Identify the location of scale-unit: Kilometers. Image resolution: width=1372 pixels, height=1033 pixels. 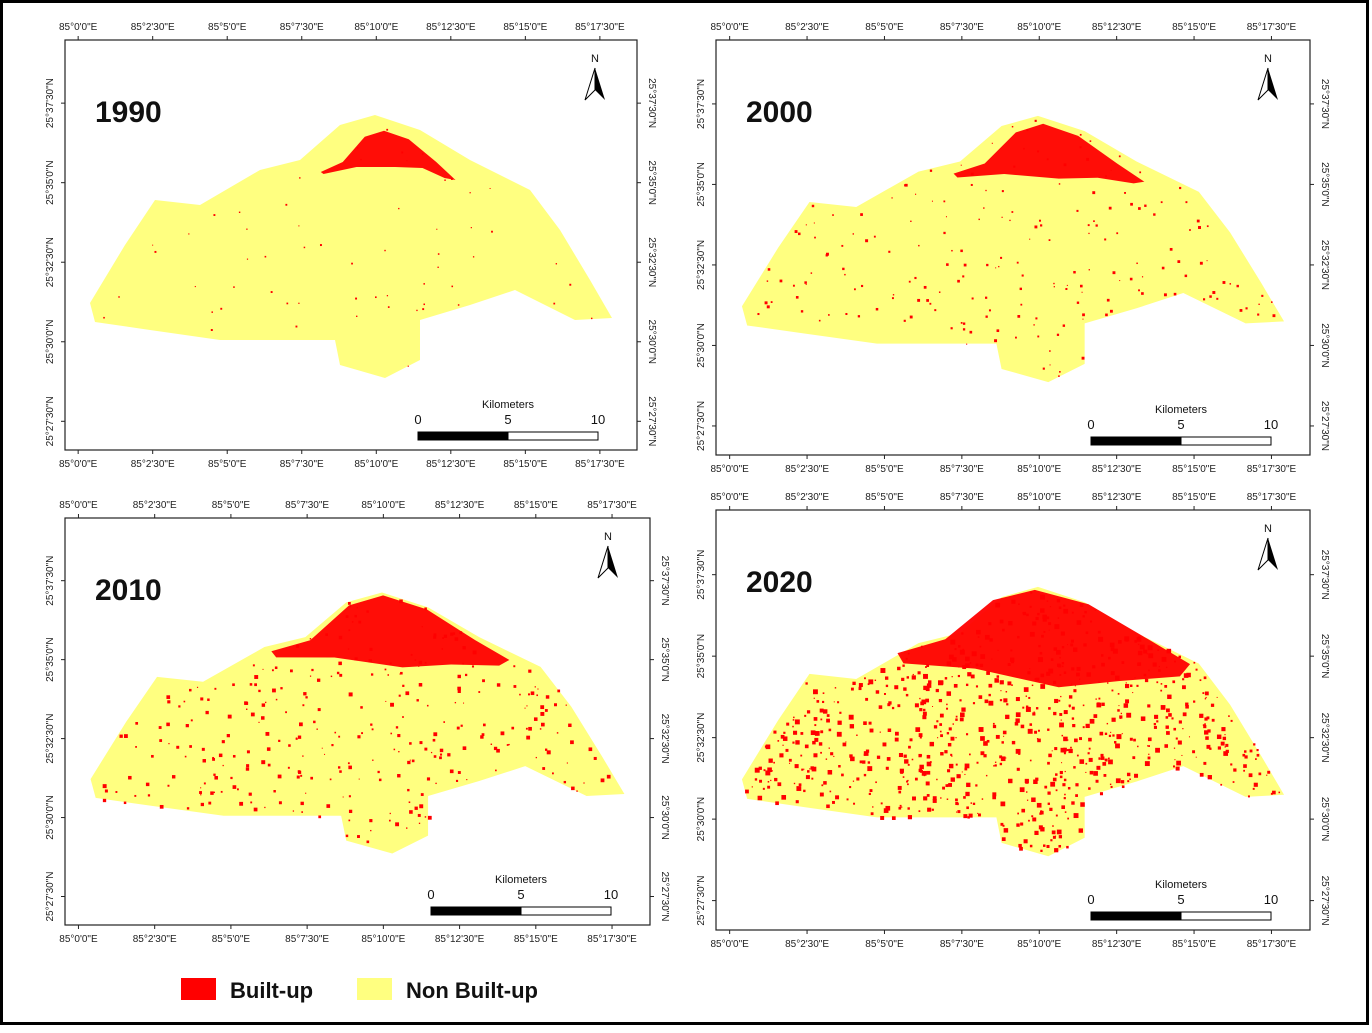
(1181, 410).